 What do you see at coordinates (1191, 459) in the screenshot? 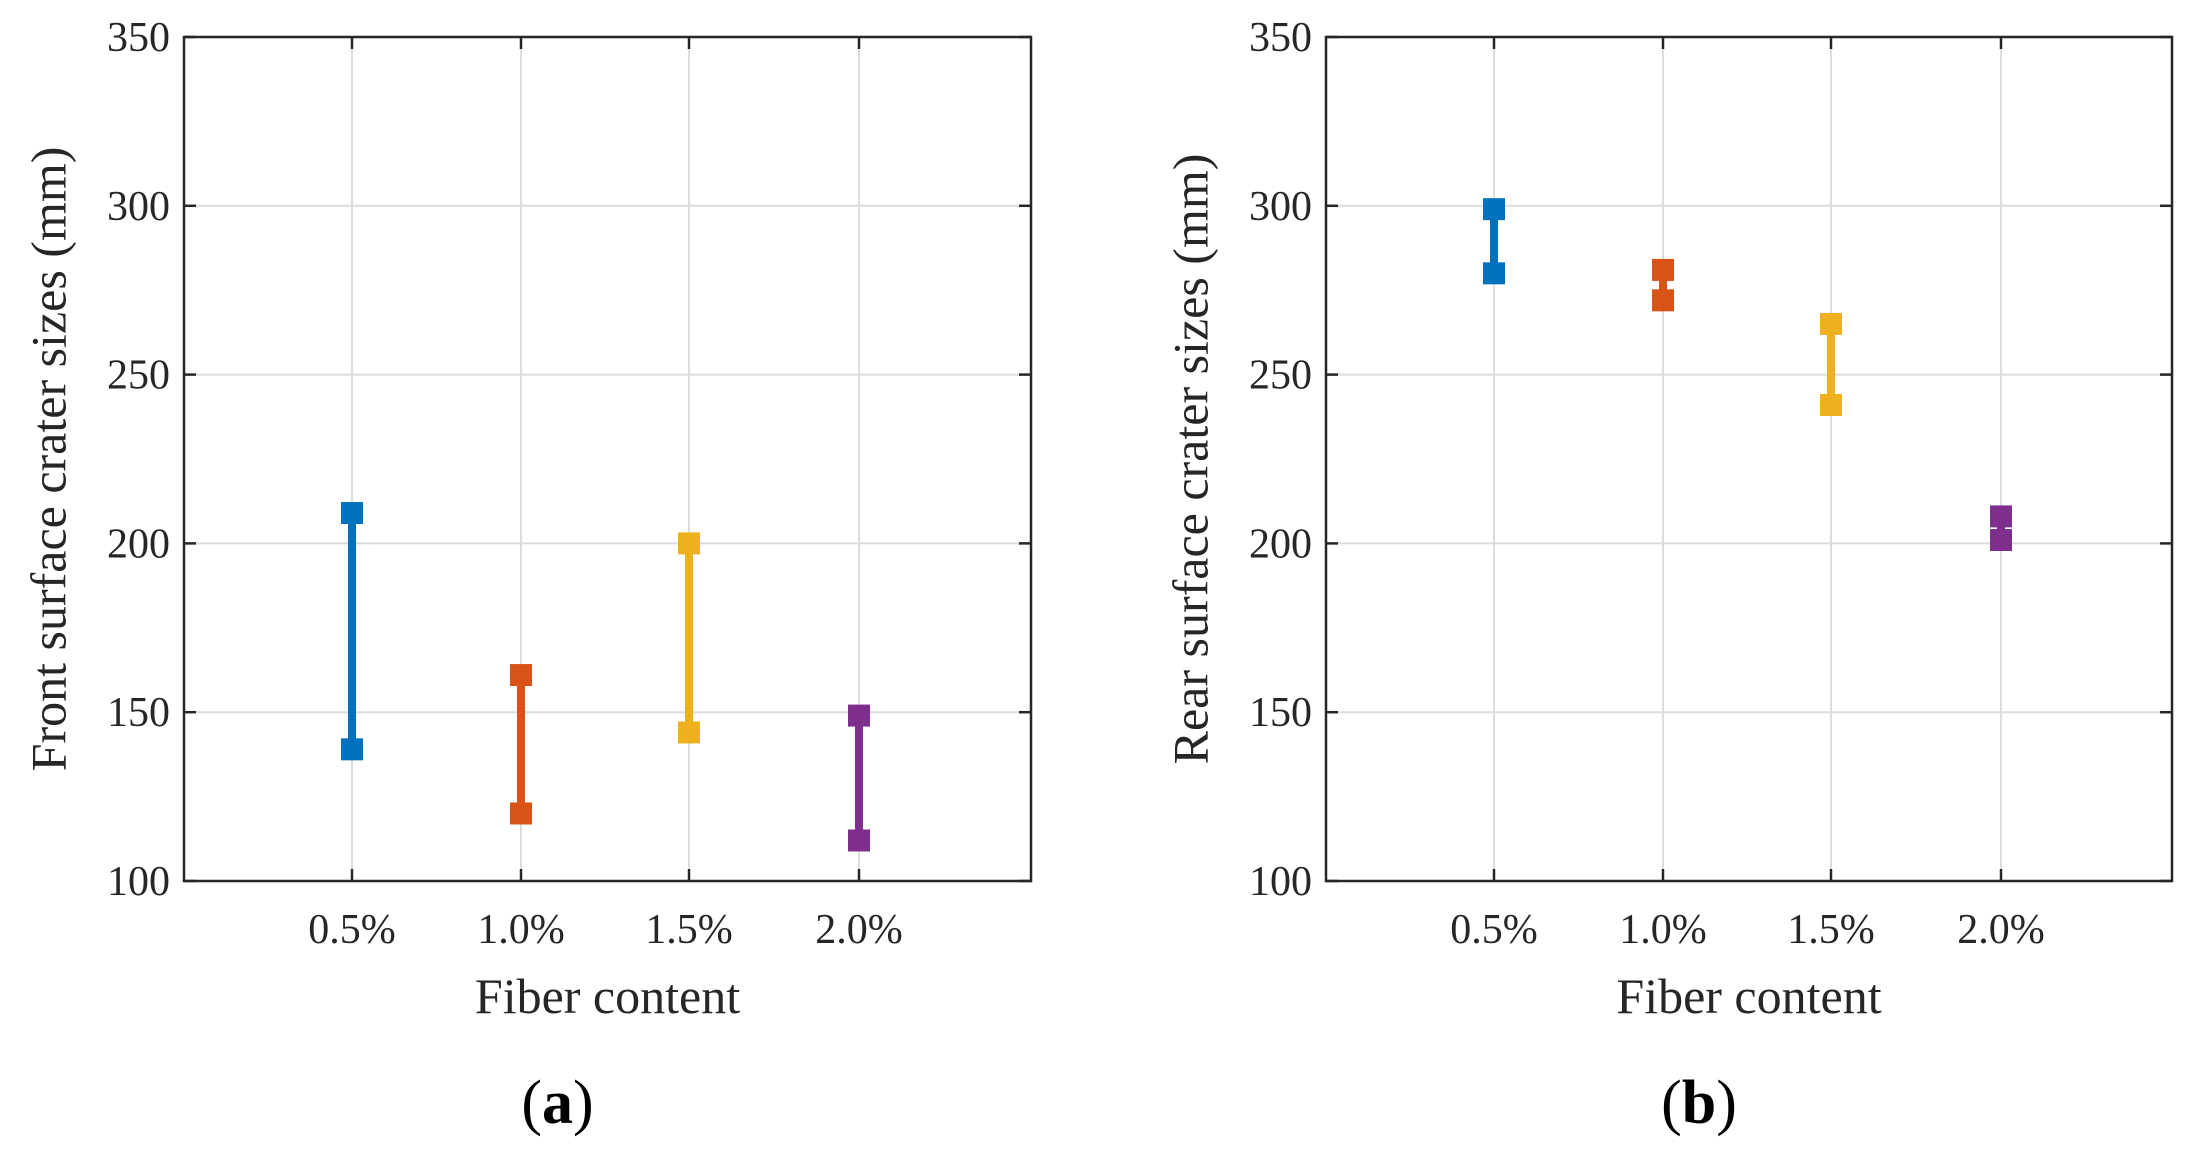
I see `y-axis-label-b: Rear surface crater sizes (mm)` at bounding box center [1191, 459].